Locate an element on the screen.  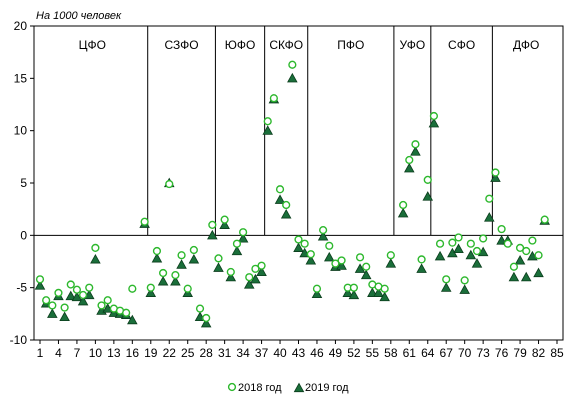
x-tick-label: 49 is located at coordinates (336, 353).